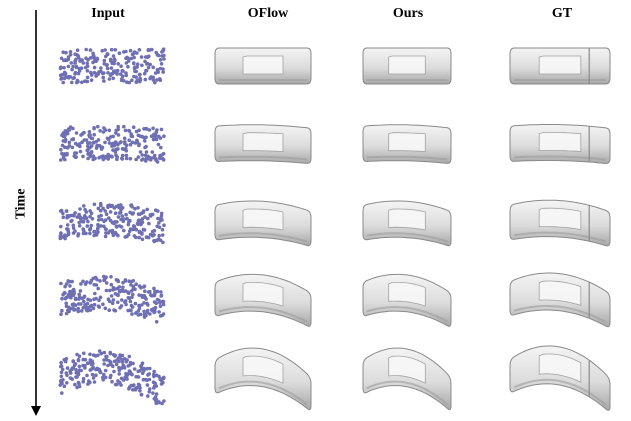  I want to click on mesh-car-gt, so click(560, 378).